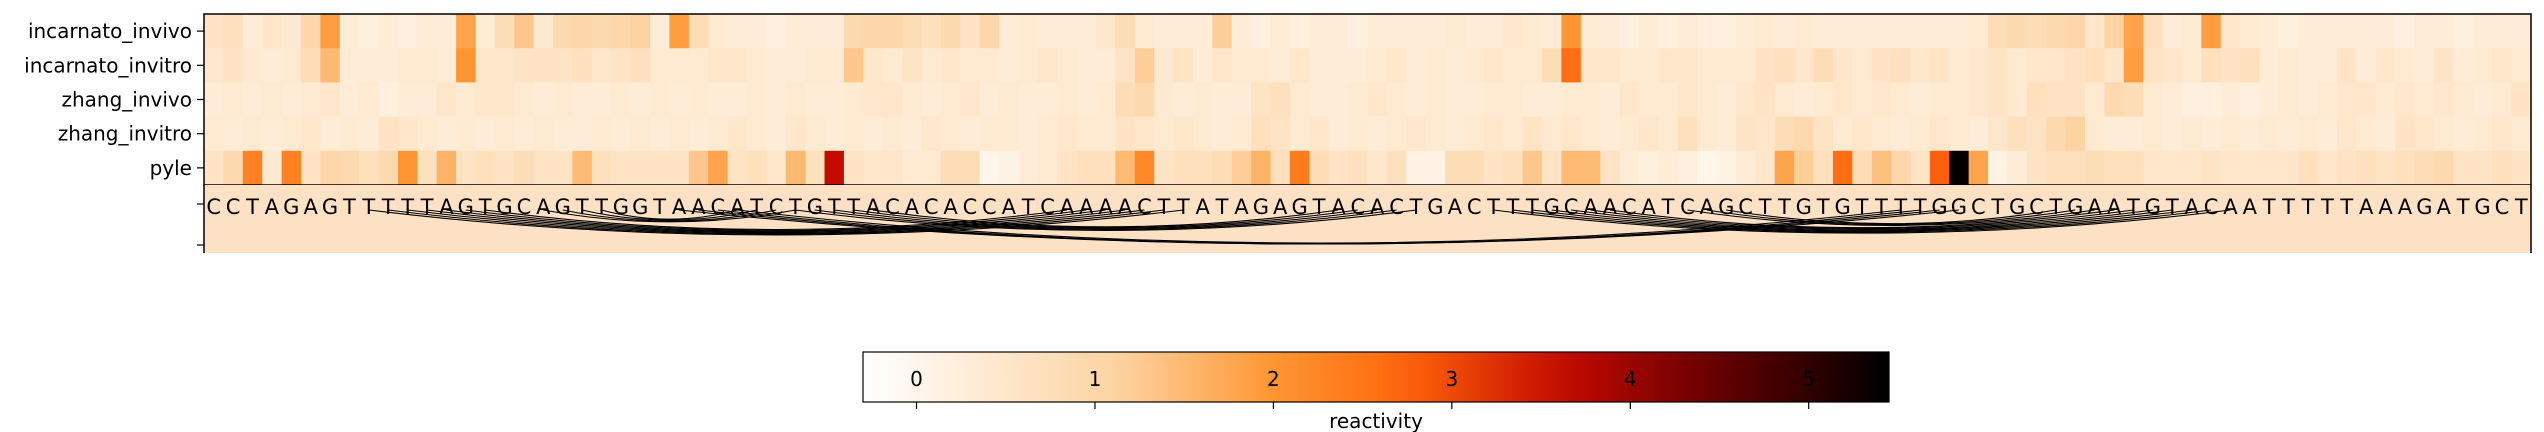 Image resolution: width=2544 pixels, height=432 pixels. I want to click on colorbar-ticks: 0 1 2 3 4 5, so click(1362, 388).